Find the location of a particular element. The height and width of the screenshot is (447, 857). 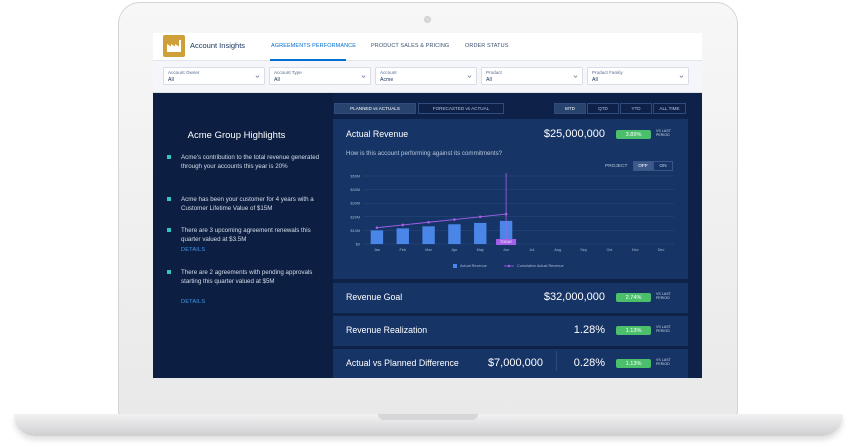

legend-bar-swatch is located at coordinates (455, 266).